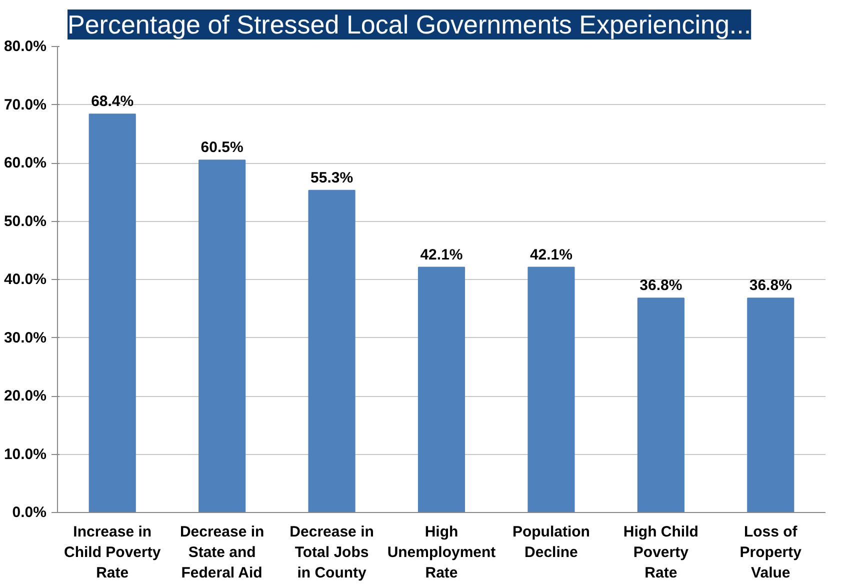  What do you see at coordinates (25, 279) in the screenshot?
I see `y-tick-label: 40.0%` at bounding box center [25, 279].